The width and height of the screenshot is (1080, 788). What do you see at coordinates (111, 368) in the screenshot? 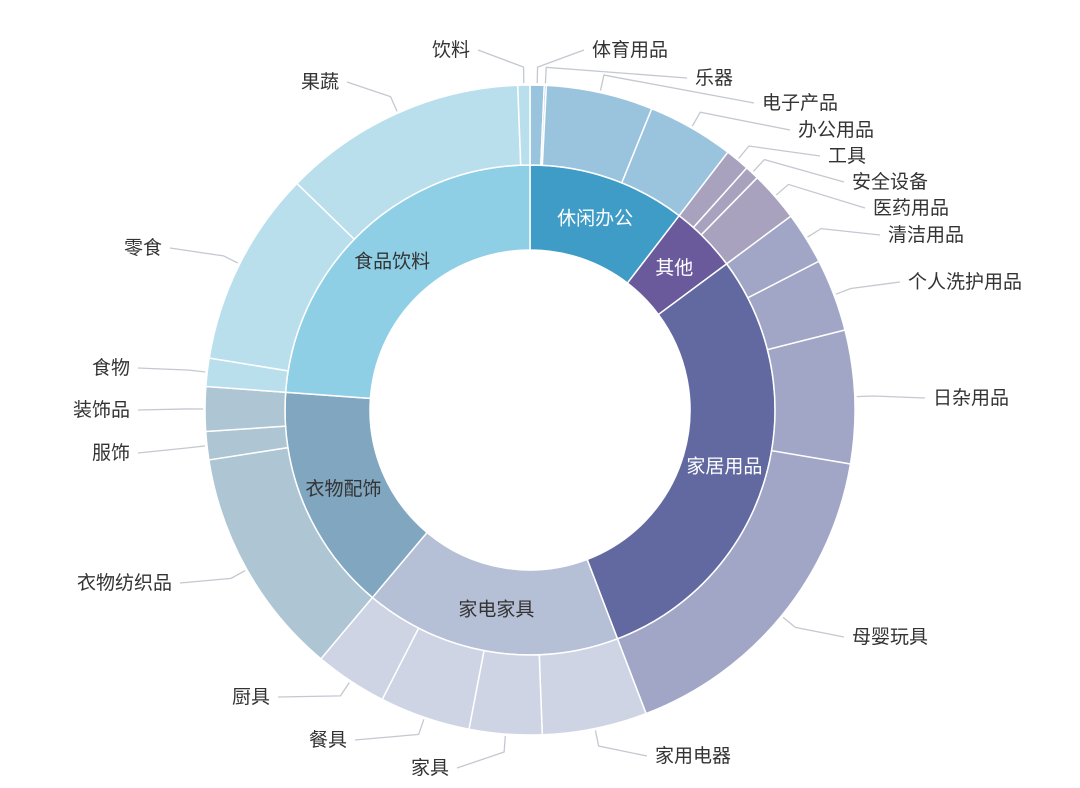
I see `outer-slice-label: 食物` at bounding box center [111, 368].